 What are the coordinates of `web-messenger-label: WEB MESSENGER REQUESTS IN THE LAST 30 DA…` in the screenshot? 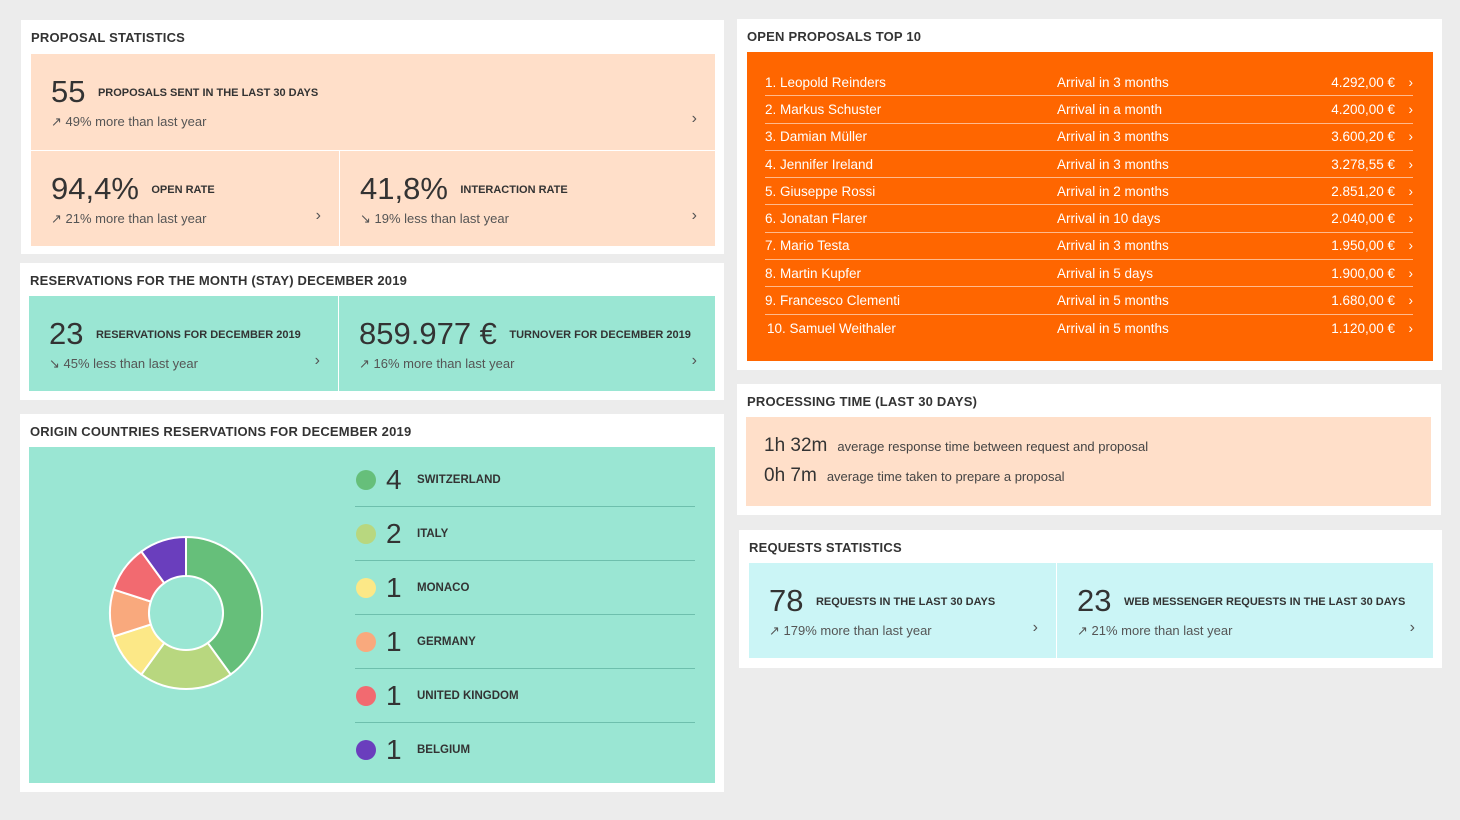 It's located at (1264, 602).